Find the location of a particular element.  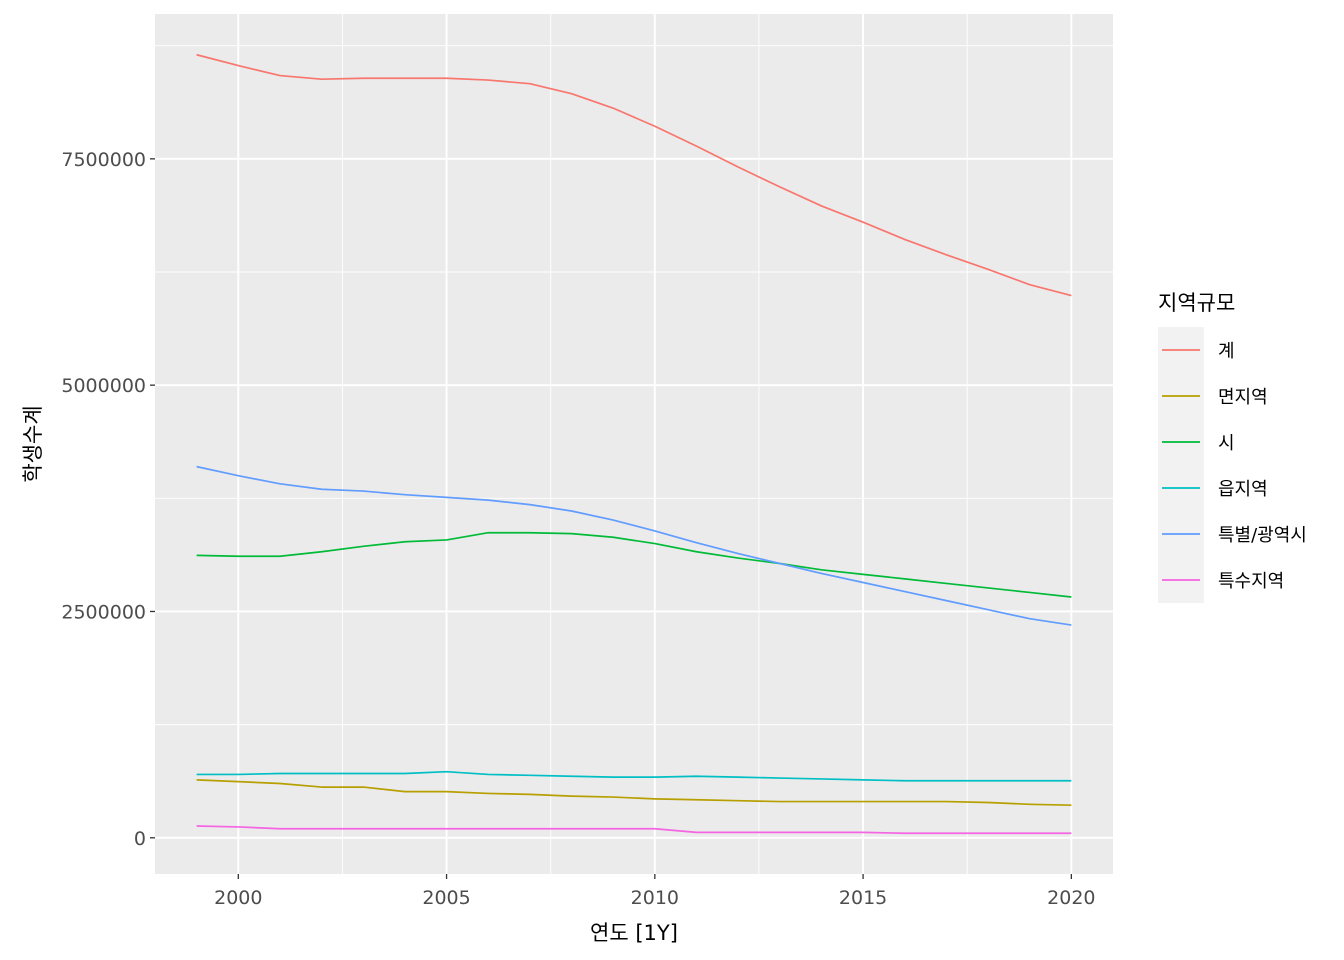

x-tick-label: 2005 is located at coordinates (446, 898).